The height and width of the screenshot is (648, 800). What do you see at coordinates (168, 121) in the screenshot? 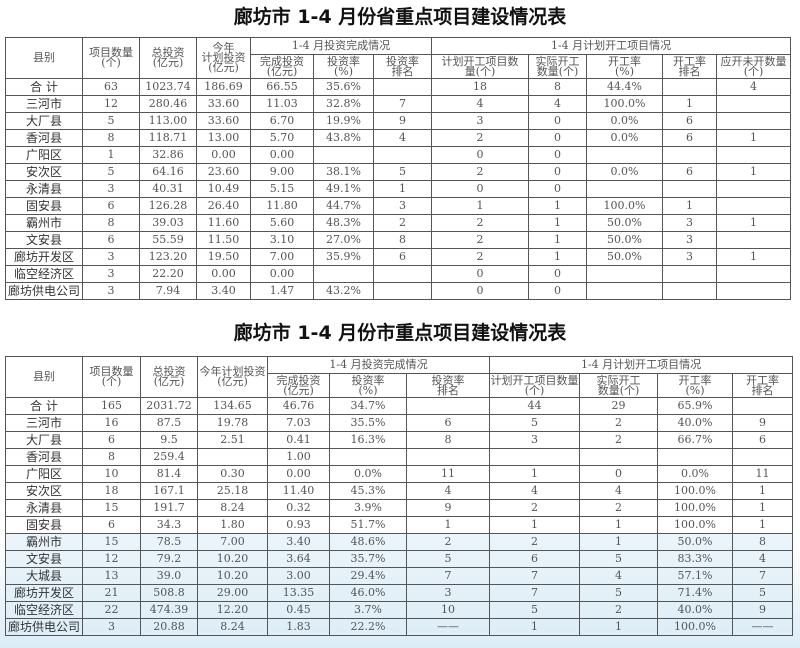
I see `value-cell: 113.00` at bounding box center [168, 121].